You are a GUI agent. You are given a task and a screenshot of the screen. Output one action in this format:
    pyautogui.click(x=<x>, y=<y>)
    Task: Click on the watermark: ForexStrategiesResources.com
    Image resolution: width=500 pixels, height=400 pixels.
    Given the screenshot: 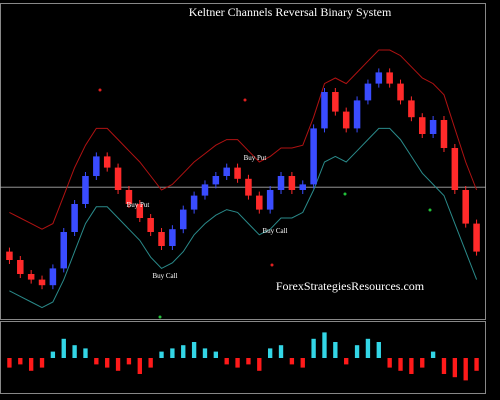 What is the action you would take?
    pyautogui.click(x=350, y=286)
    